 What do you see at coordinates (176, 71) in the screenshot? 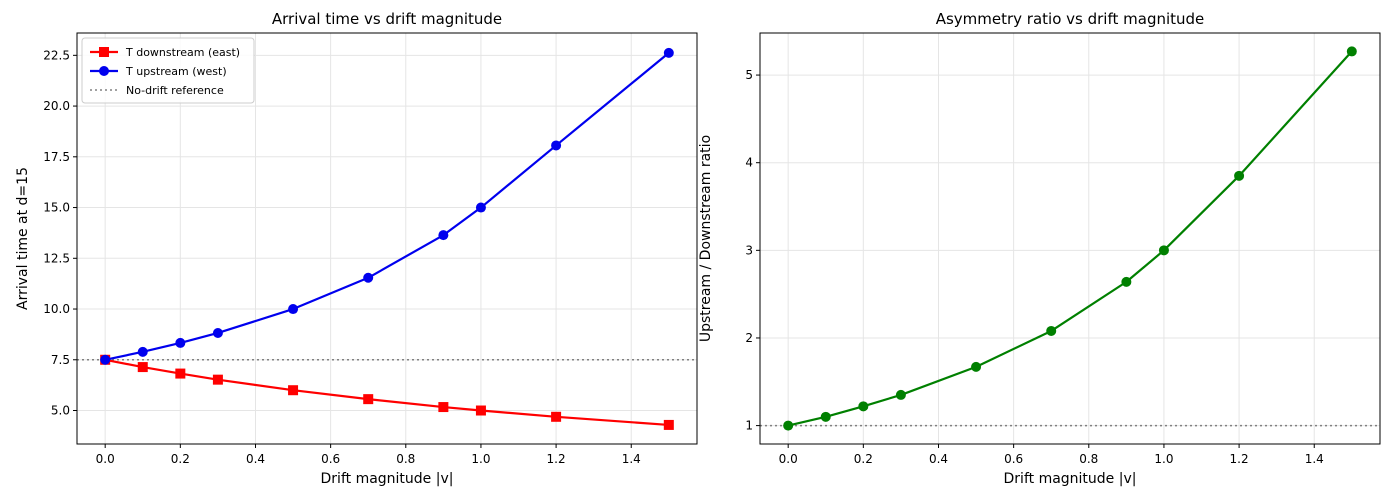
I see `legend-label: T upstream (west)` at bounding box center [176, 71].